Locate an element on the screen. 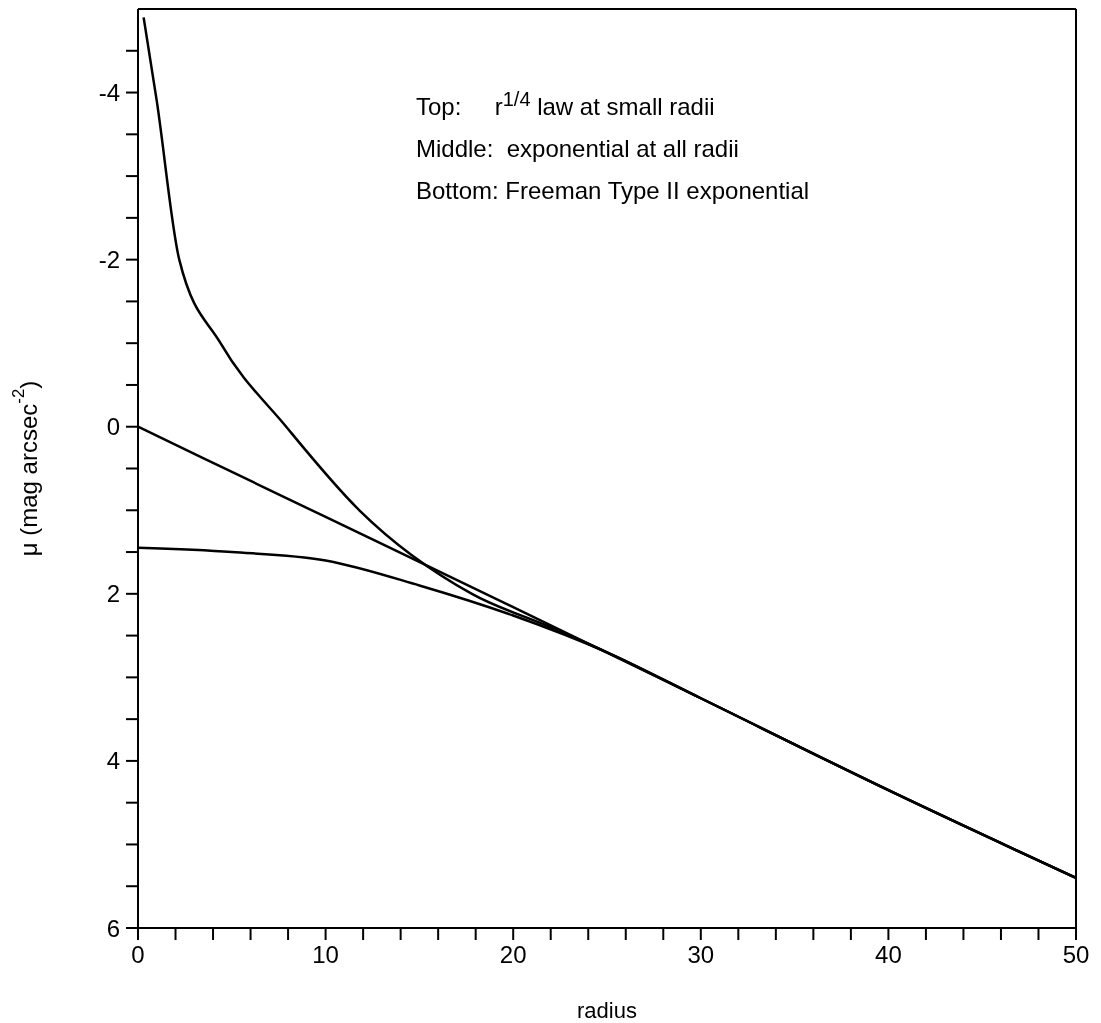 The width and height of the screenshot is (1101, 1023). y-tick-label: 4 is located at coordinates (113, 761).